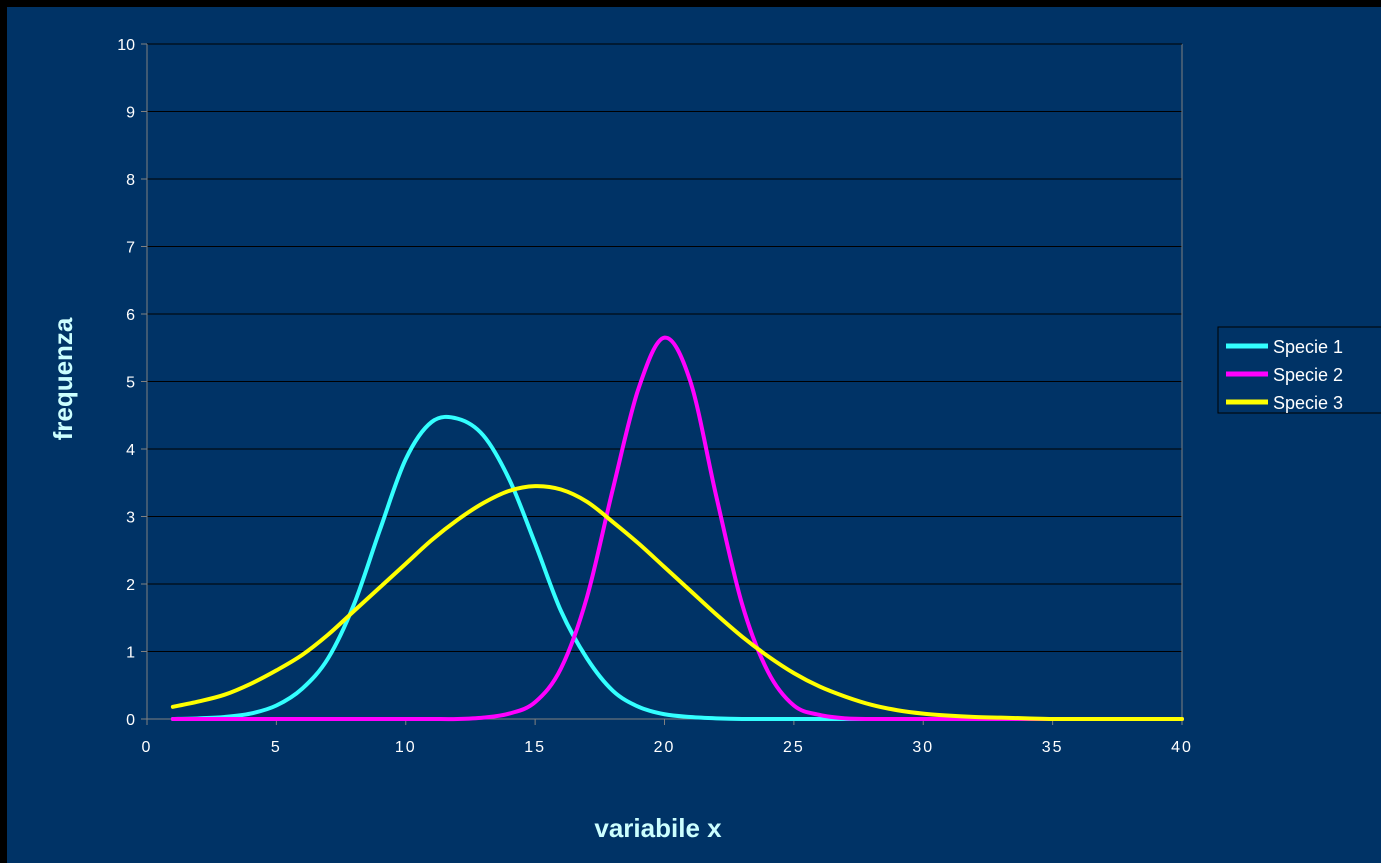 This screenshot has height=863, width=1381. What do you see at coordinates (1308, 375) in the screenshot?
I see `legend-label-2: Specie 2` at bounding box center [1308, 375].